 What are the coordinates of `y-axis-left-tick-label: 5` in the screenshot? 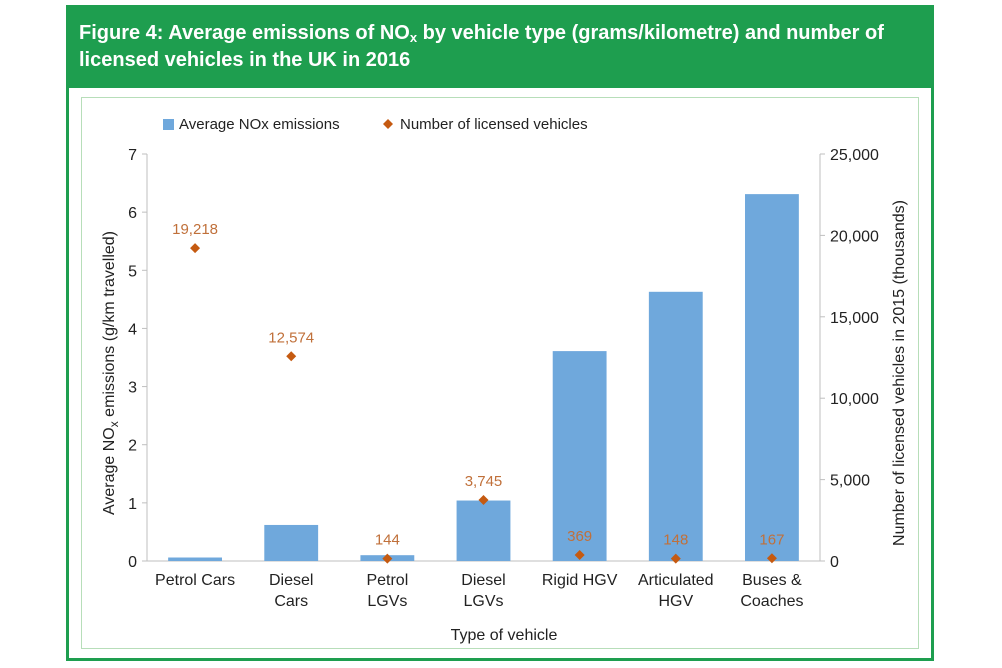 It's located at (132, 271).